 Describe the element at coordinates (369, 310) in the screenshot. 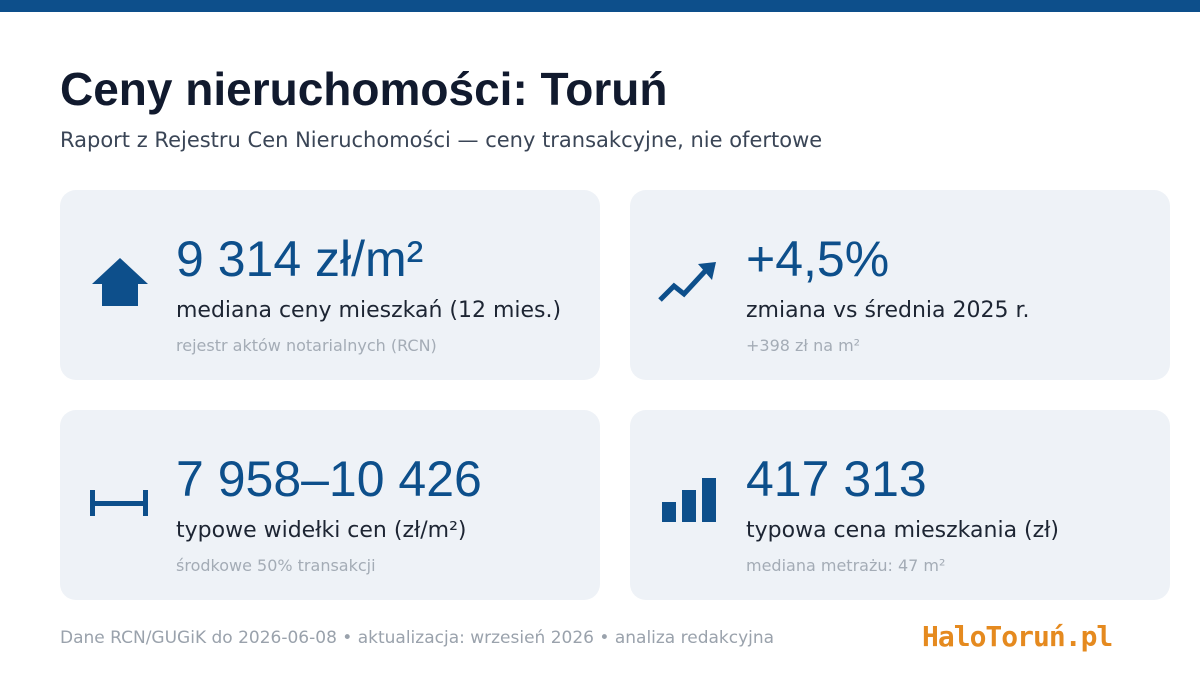

I see `card-label: mediana ceny mieszkań (12 mies.)` at that location.